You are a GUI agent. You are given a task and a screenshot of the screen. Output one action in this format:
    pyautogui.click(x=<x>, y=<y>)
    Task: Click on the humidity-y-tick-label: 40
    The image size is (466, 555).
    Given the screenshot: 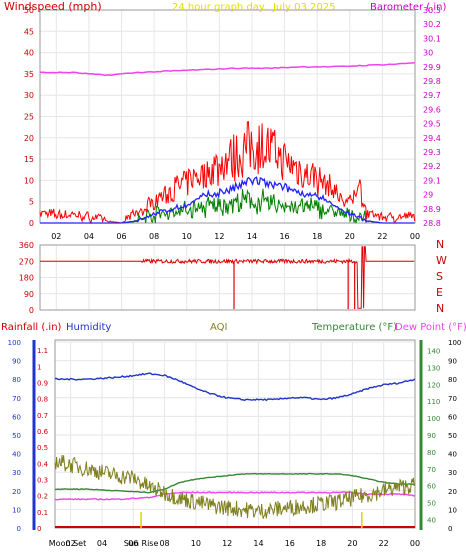 What is the action you would take?
    pyautogui.click(x=16, y=455)
    